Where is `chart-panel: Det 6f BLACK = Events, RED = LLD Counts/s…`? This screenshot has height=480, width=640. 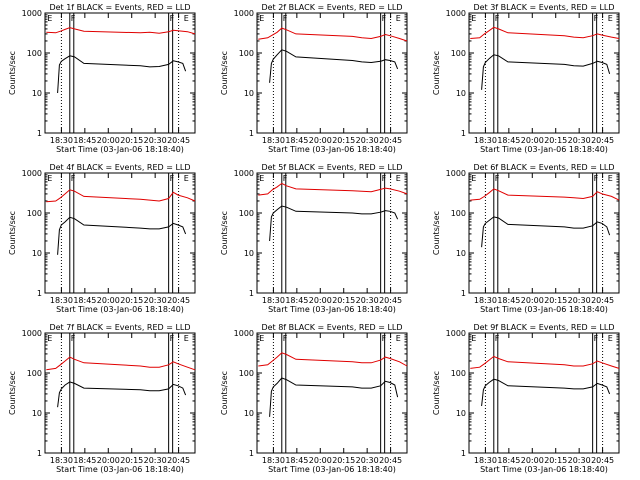
chart-panel: Det 6f BLACK = Events, RED = LLD Counts/s… is located at coordinates (526, 238).